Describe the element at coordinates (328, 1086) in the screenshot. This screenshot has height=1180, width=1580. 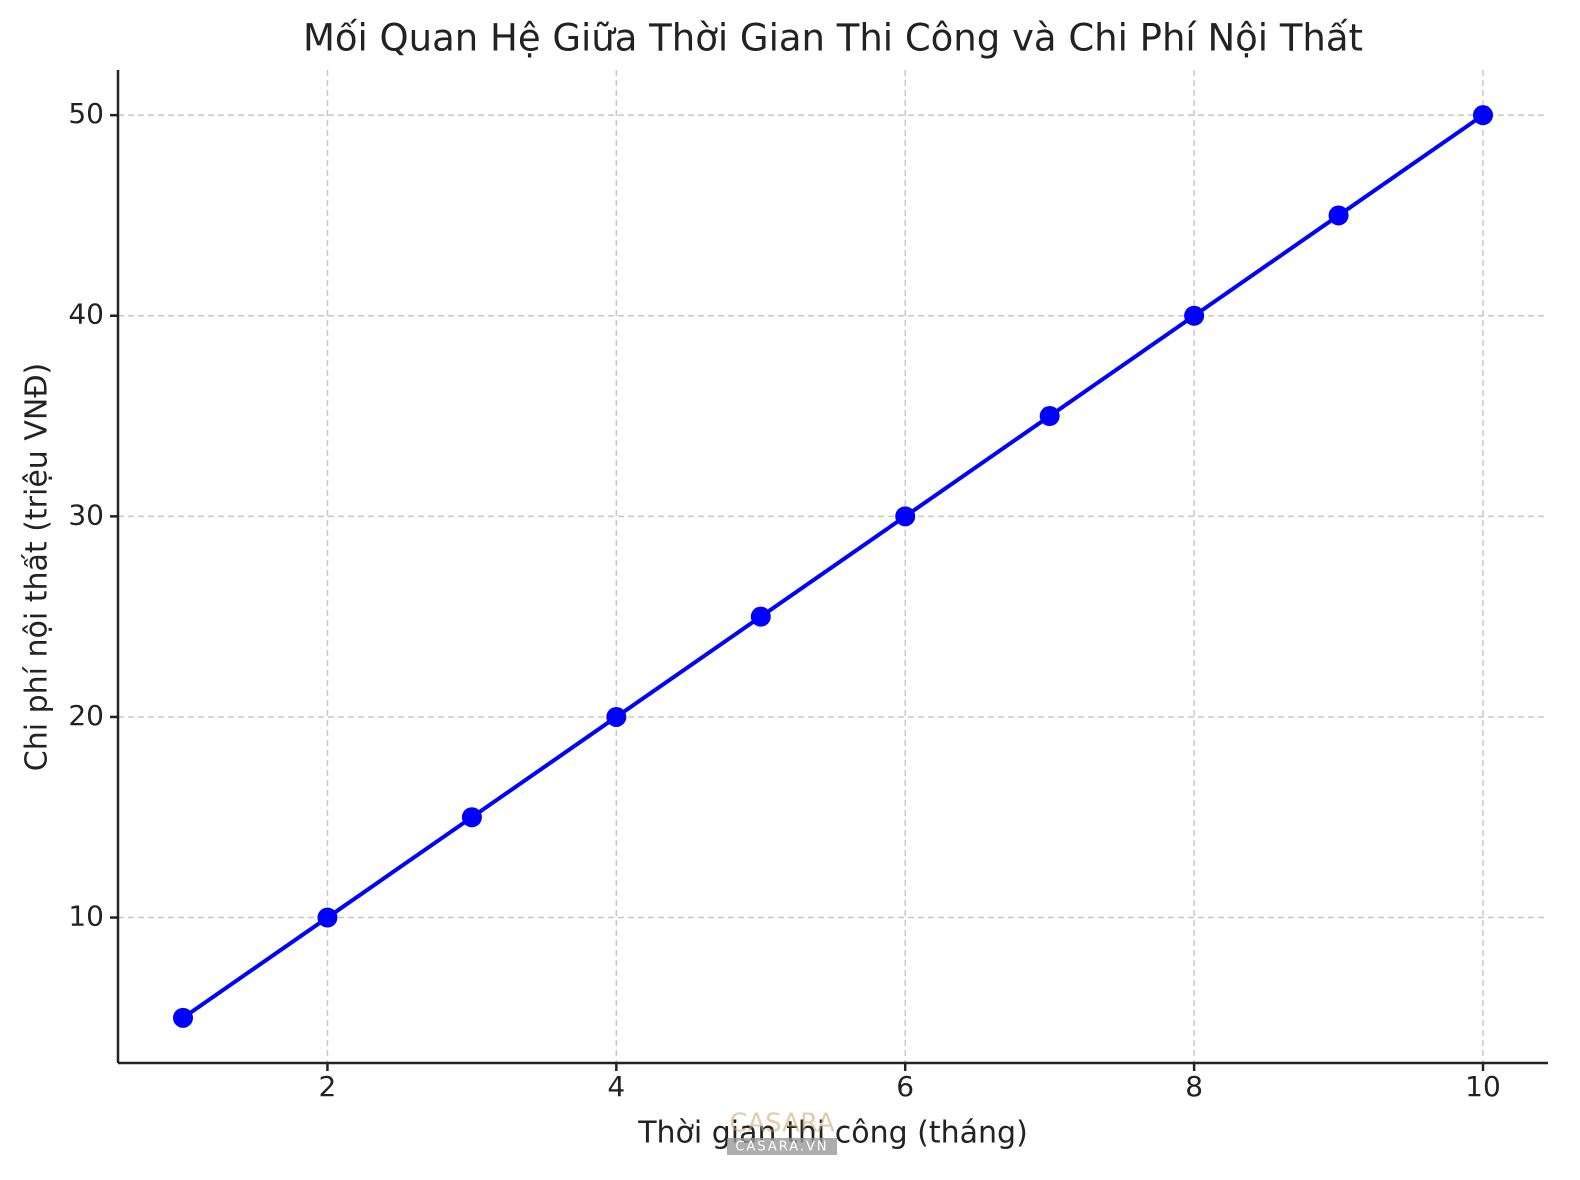
I see `x-tick-label: 2` at that location.